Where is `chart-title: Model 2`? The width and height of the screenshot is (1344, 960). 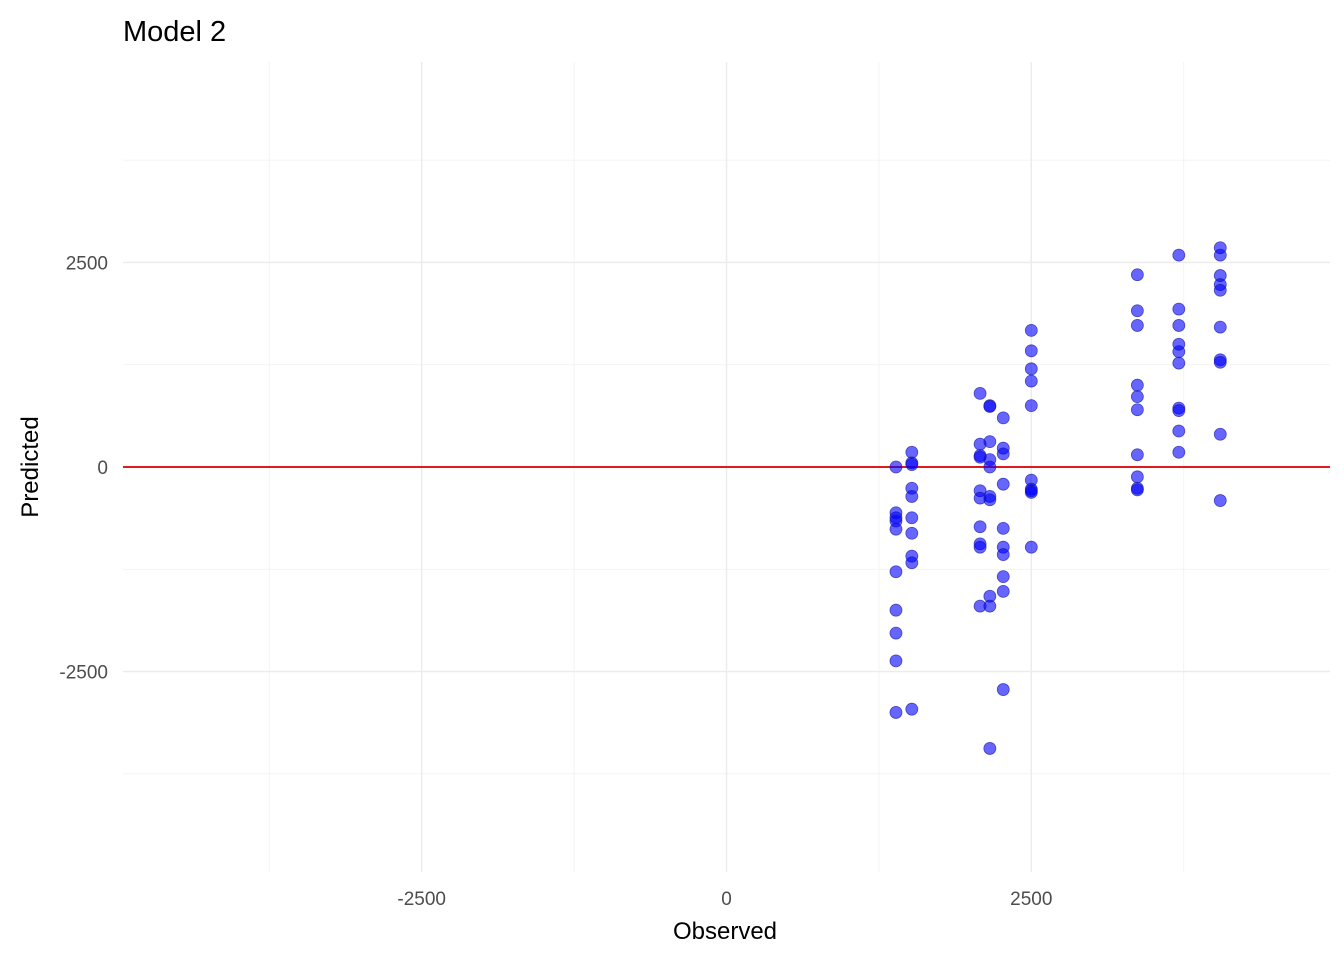 chart-title: Model 2 is located at coordinates (174, 32).